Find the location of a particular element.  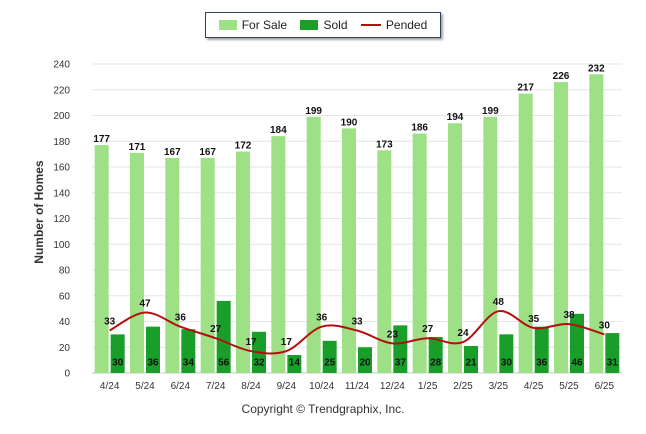

legend-swatch-pended is located at coordinates (370, 25).